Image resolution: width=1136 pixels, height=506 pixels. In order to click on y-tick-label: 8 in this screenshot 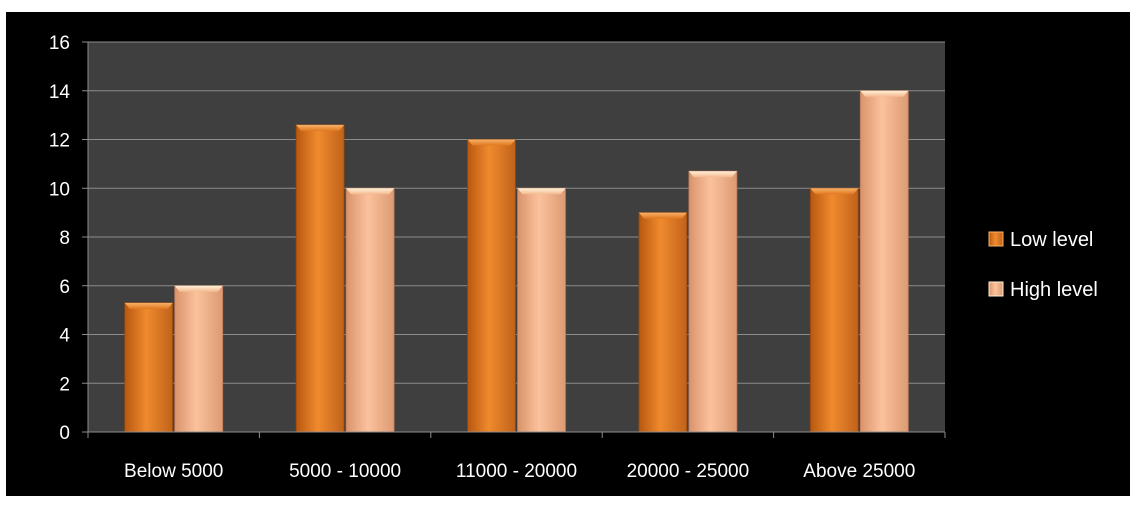, I will do `click(64, 238)`.